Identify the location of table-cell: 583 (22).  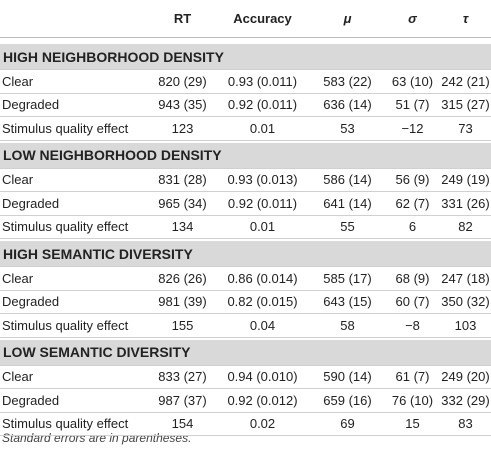
(347, 81).